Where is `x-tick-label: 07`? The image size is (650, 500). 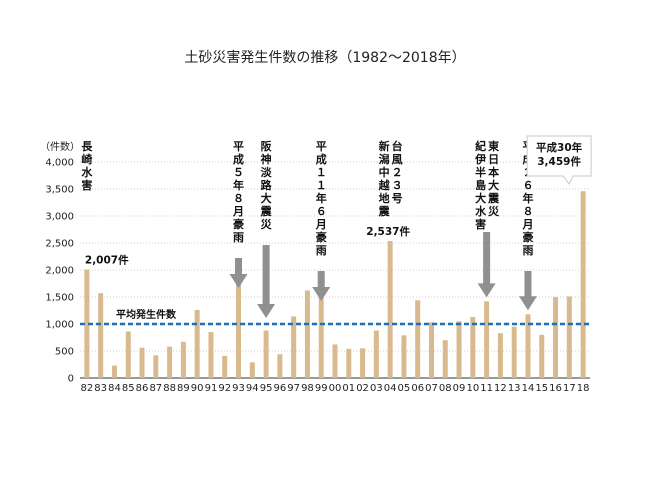
x-tick-label: 07 is located at coordinates (431, 388).